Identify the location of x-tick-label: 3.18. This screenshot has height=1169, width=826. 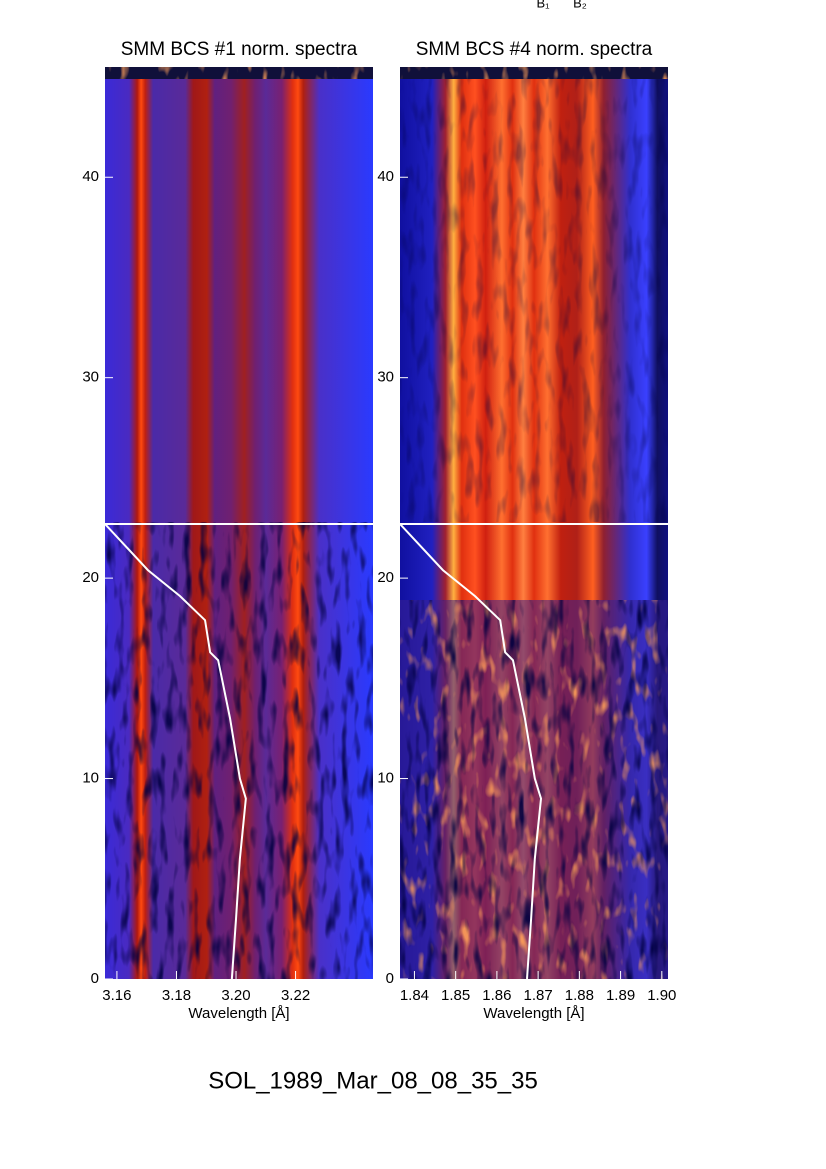
(176, 995).